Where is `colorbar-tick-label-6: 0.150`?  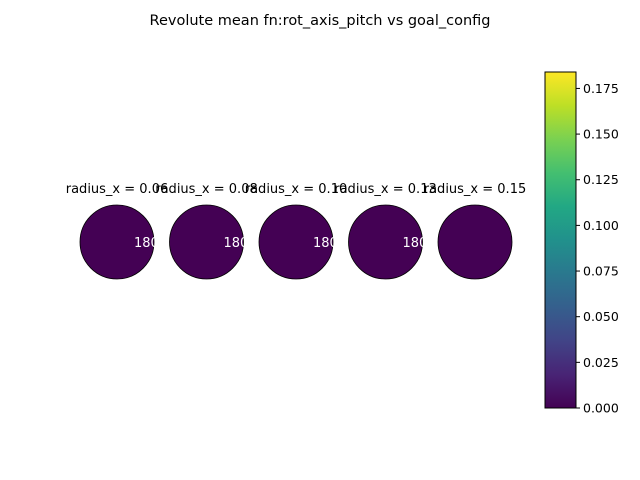 colorbar-tick-label-6: 0.150 is located at coordinates (601, 134).